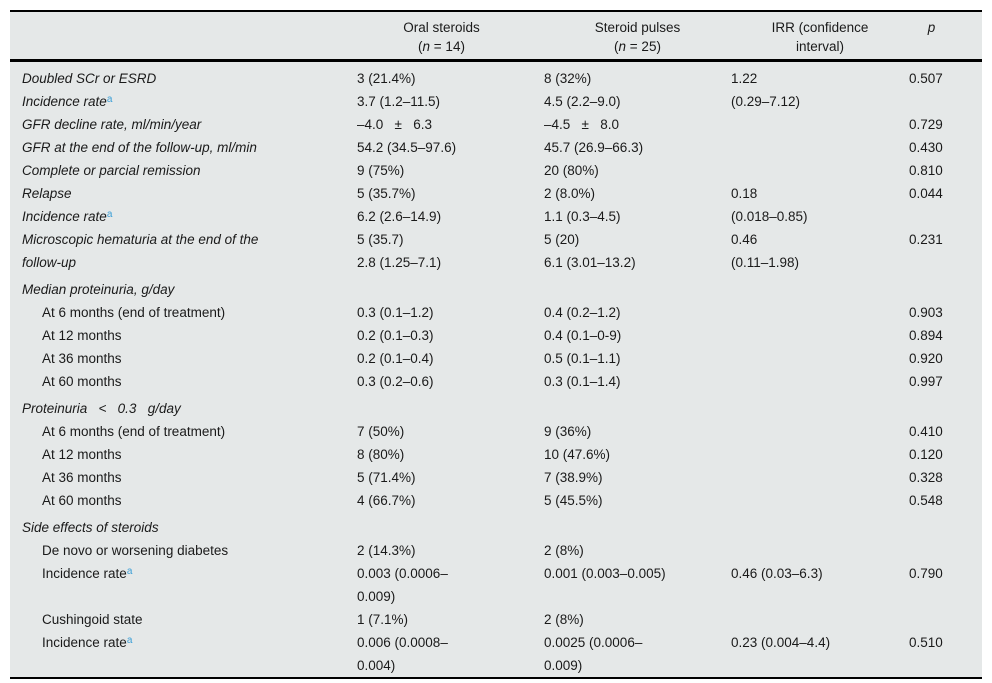  I want to click on cell-steroid-pulses: 7 (38.9%), so click(573, 477).